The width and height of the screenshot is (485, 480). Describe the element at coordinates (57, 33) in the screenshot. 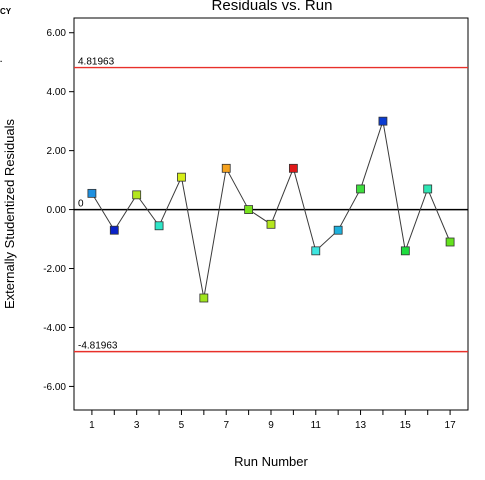

I see `y-tick-label: 6.00` at that location.